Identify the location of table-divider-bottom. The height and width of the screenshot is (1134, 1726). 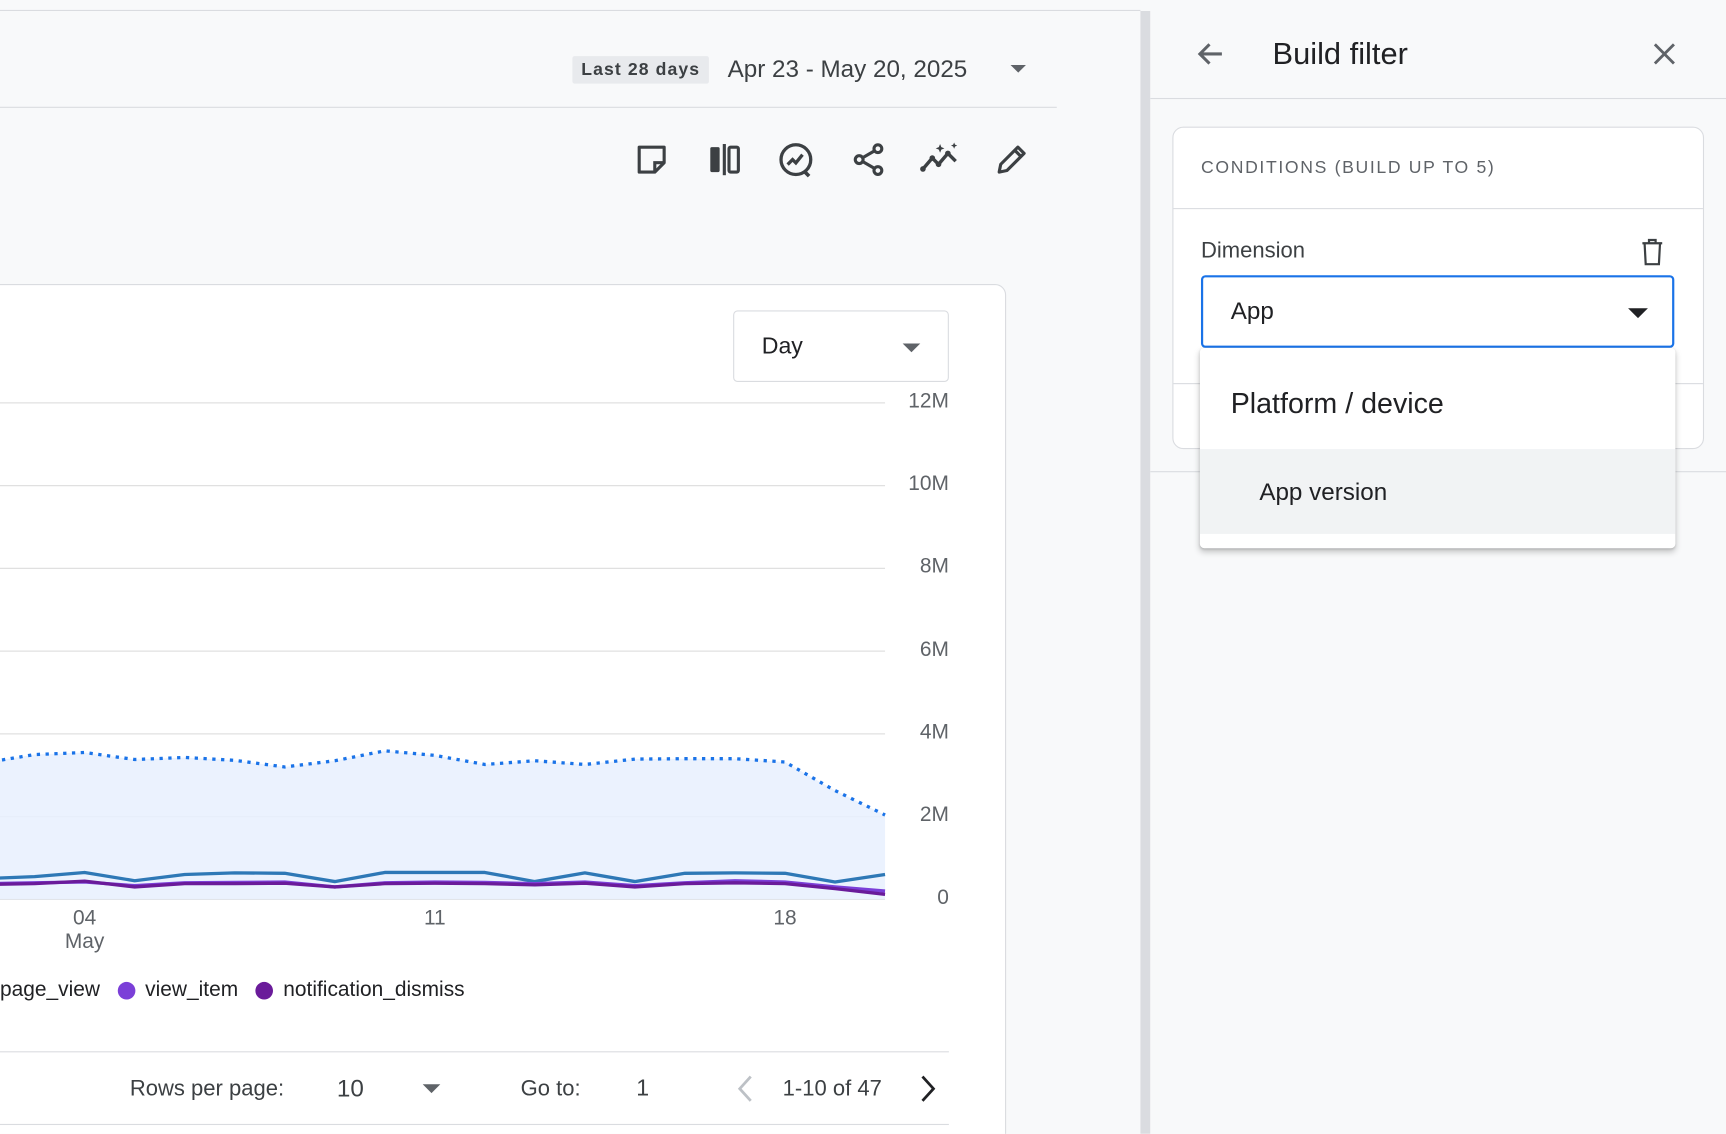
(474, 1124).